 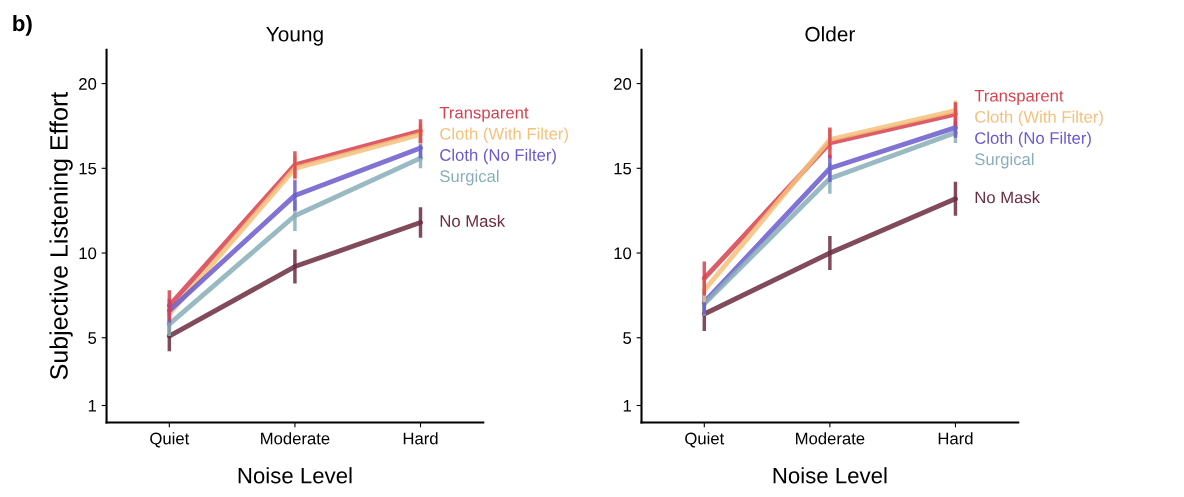 I want to click on y-axis-title: Subjective Listening Effort, so click(x=61, y=235).